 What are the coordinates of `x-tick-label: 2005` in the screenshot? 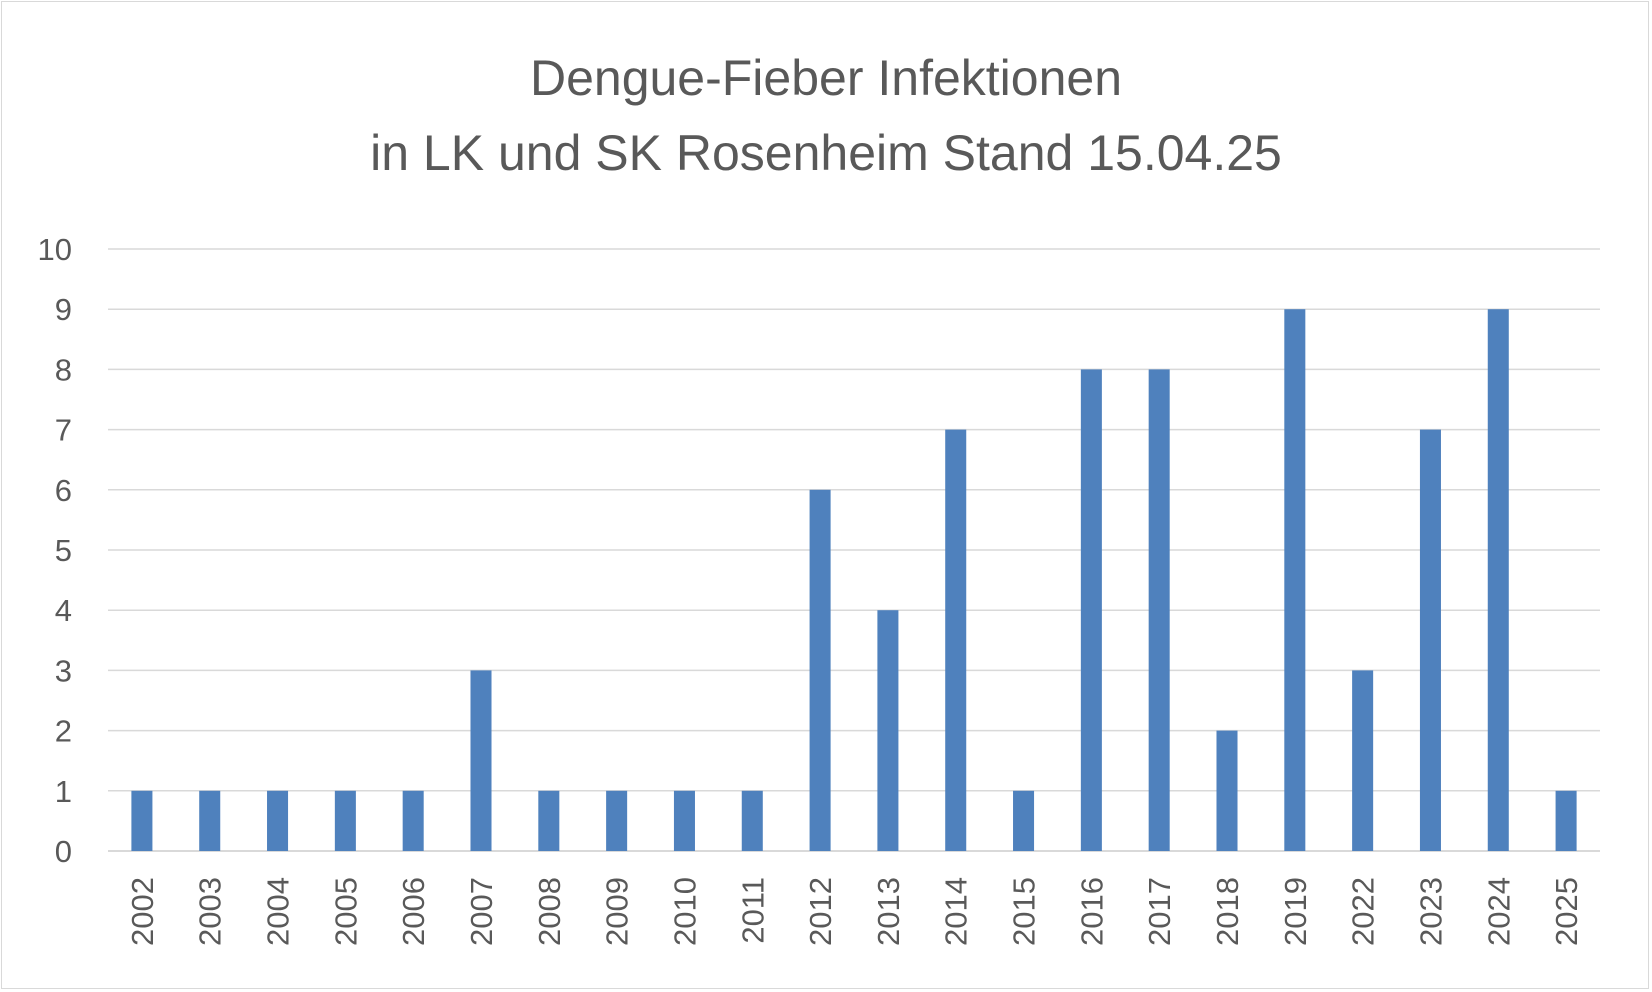 It's located at (345, 911).